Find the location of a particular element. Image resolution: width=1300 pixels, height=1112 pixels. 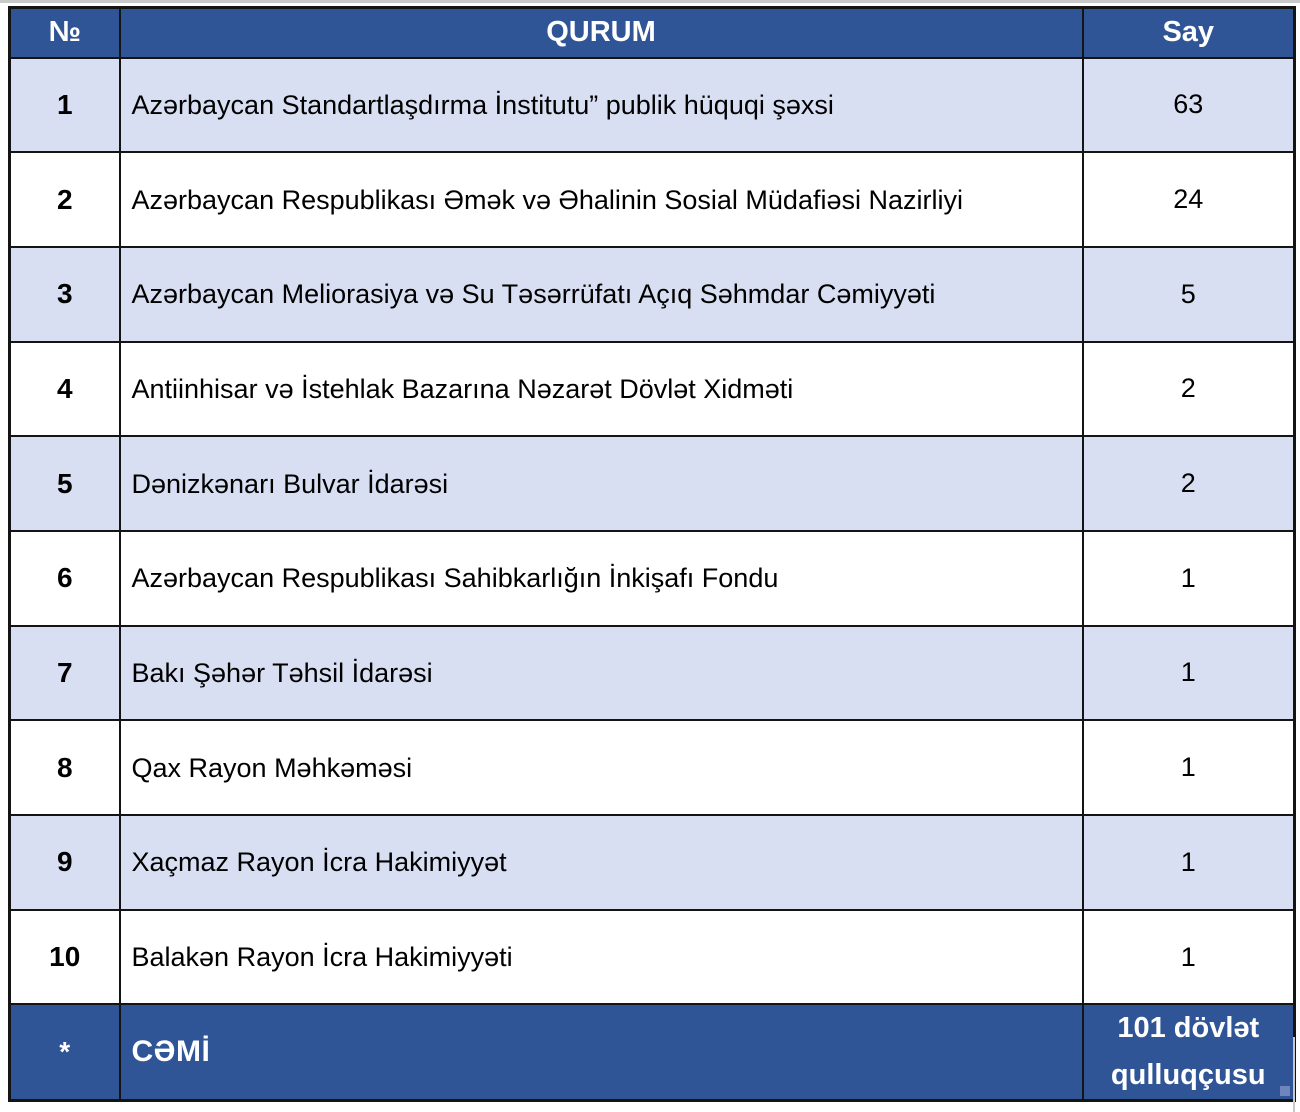

table-row: 10 Balakən Rayon İcra Hakimiyyəti 1 is located at coordinates (652, 957).